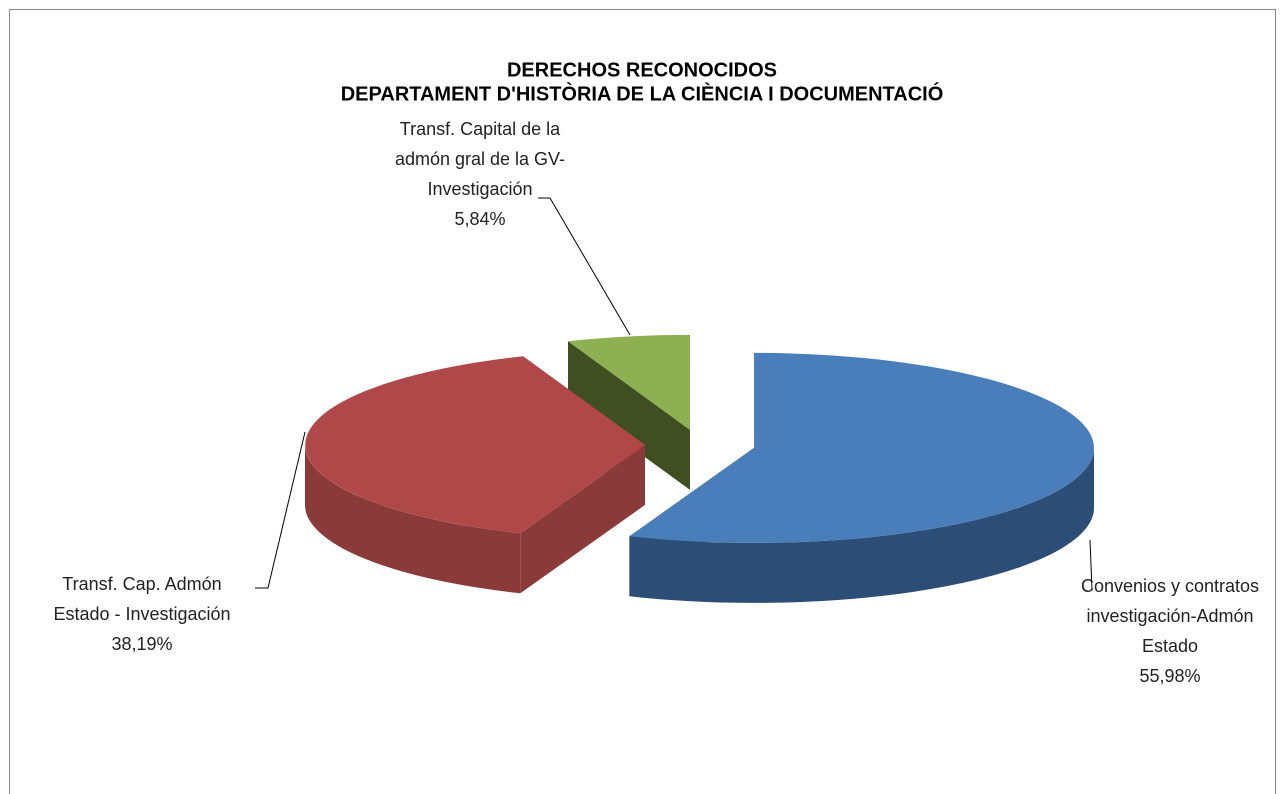 Image resolution: width=1285 pixels, height=794 pixels. What do you see at coordinates (1169, 616) in the screenshot?
I see `data-label-category: investigación-Admón` at bounding box center [1169, 616].